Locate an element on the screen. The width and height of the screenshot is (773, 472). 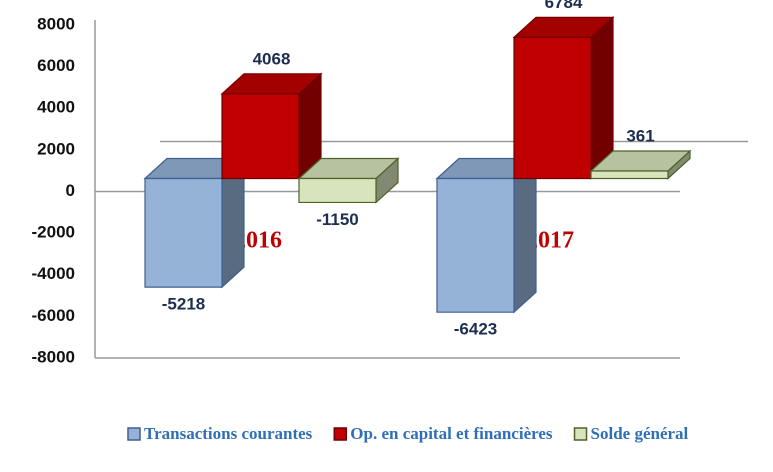
y-tick-label: -8000 is located at coordinates (53, 356).